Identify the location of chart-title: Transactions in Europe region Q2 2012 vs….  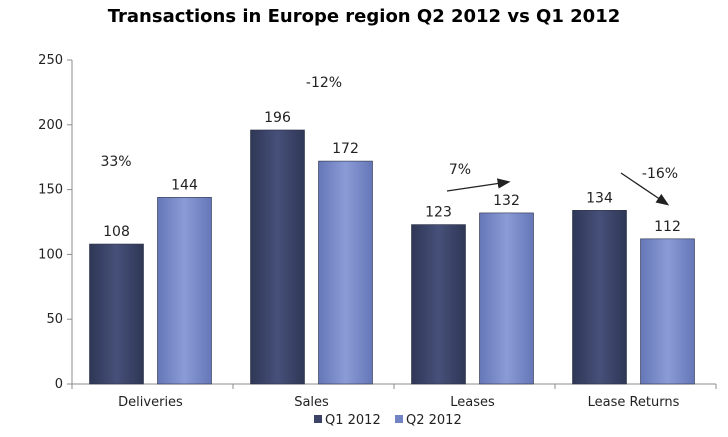
(364, 16).